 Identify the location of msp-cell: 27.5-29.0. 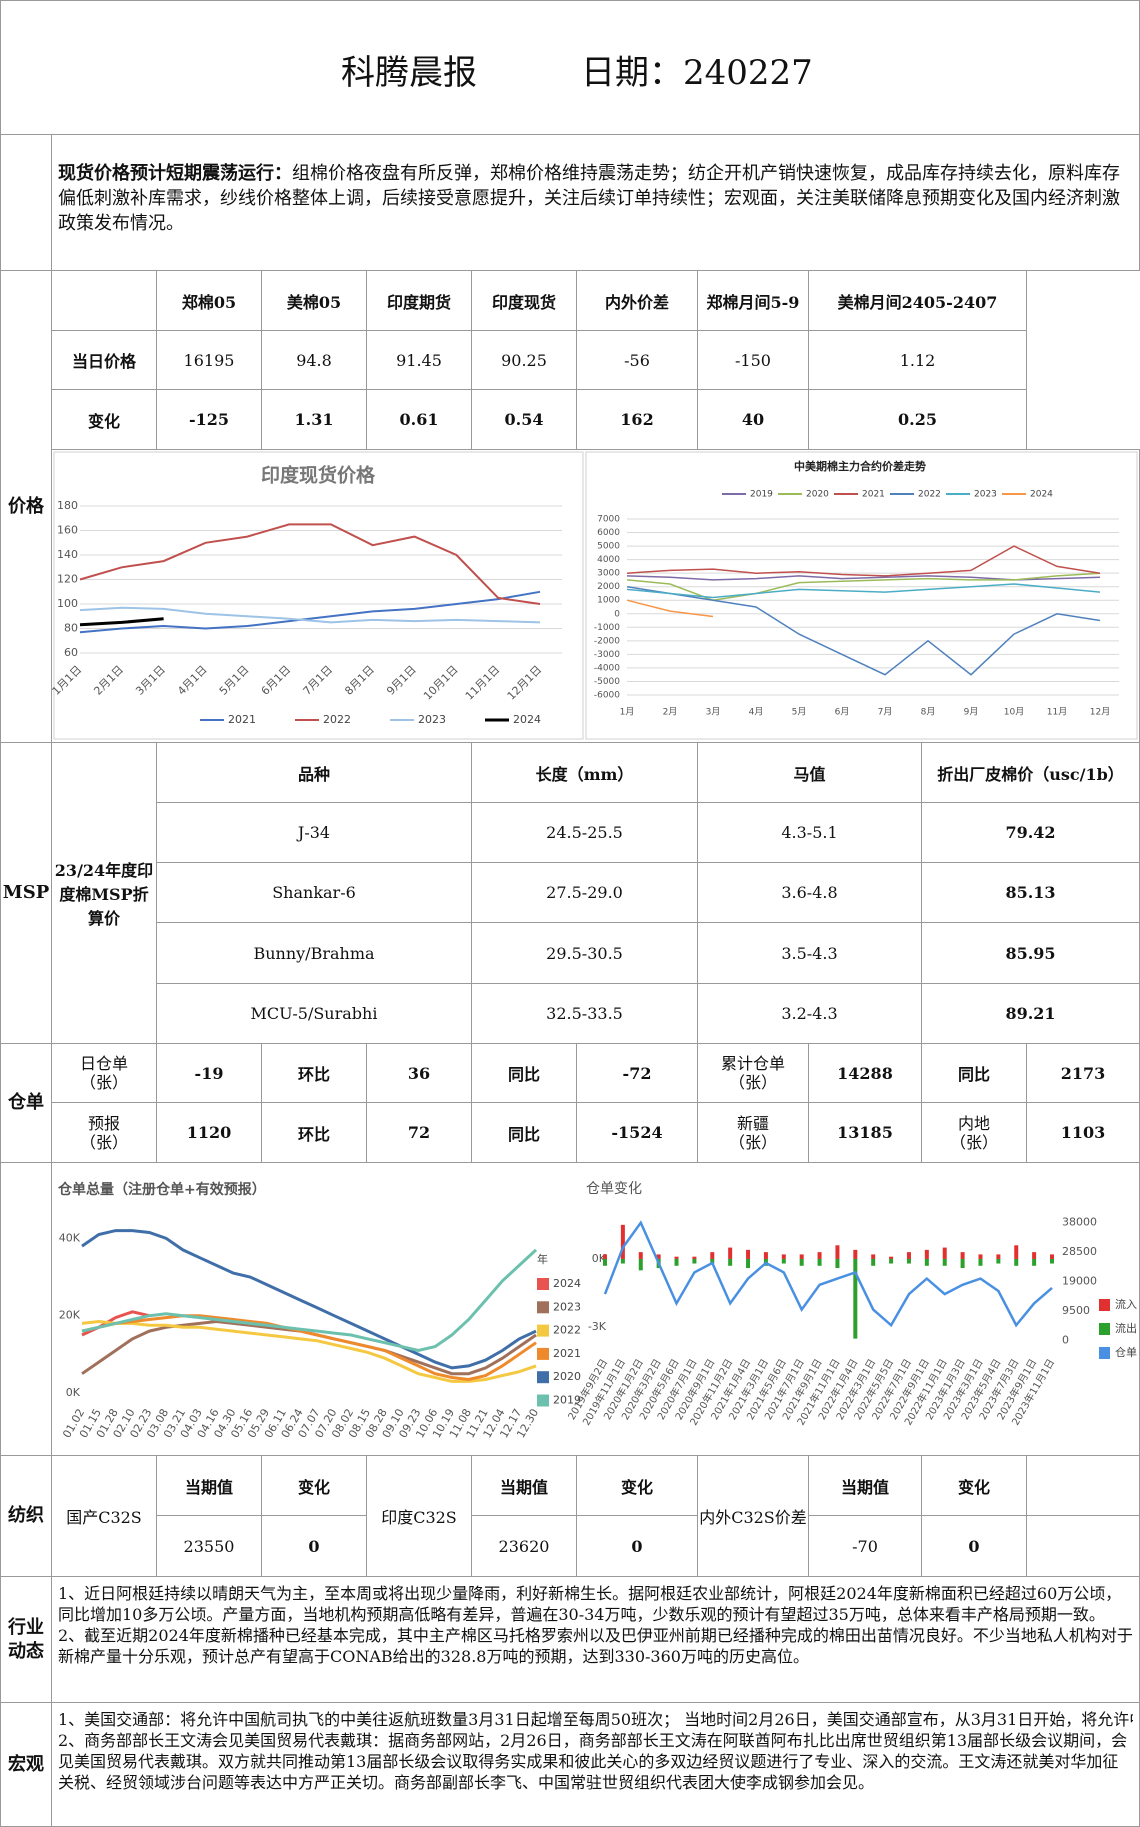
(584, 892).